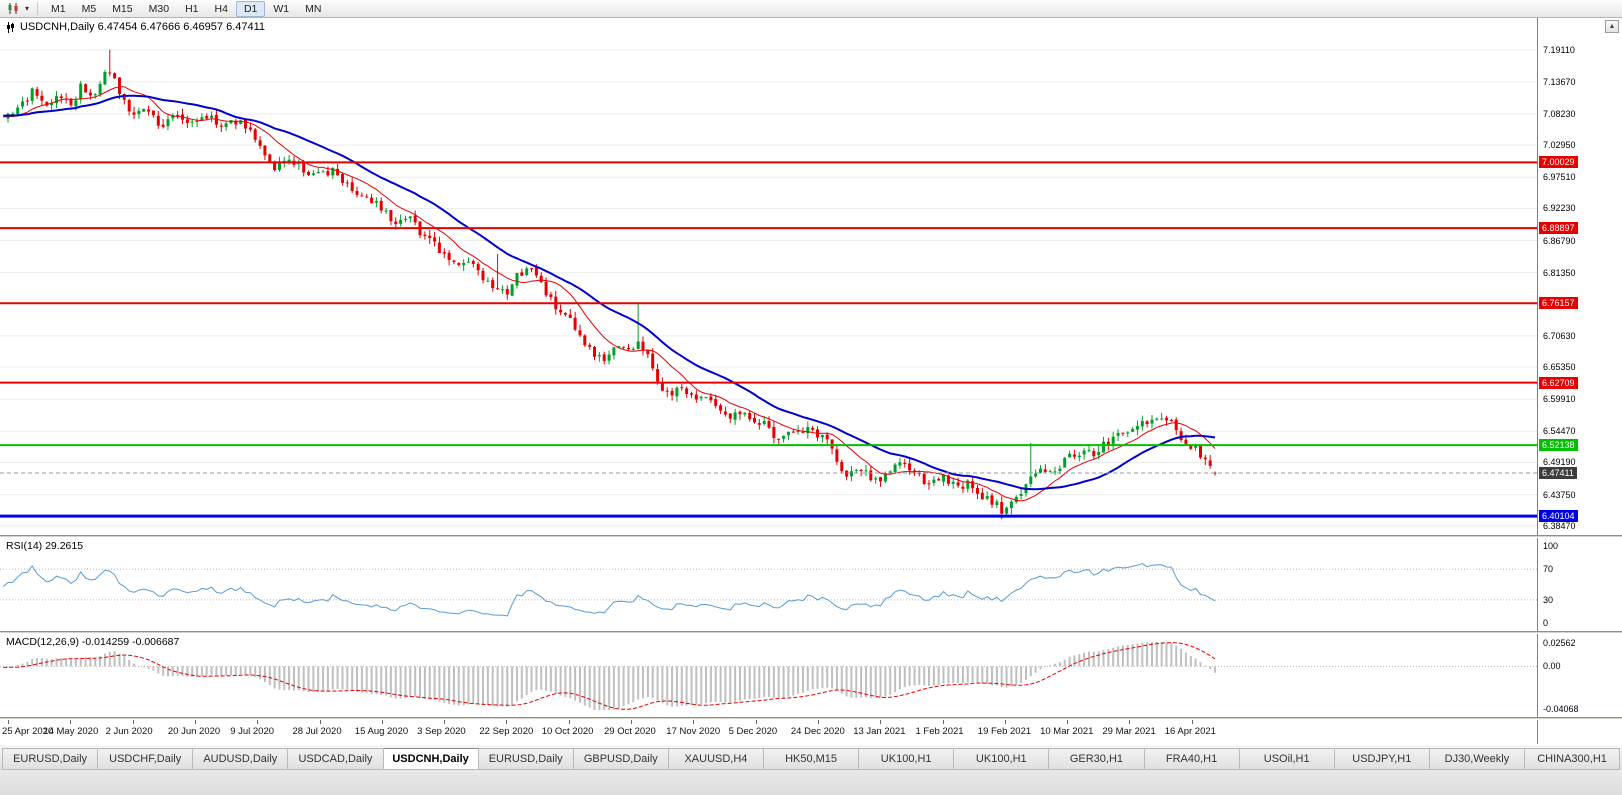  What do you see at coordinates (1559, 335) in the screenshot?
I see `price-axis-label: 6.70630` at bounding box center [1559, 335].